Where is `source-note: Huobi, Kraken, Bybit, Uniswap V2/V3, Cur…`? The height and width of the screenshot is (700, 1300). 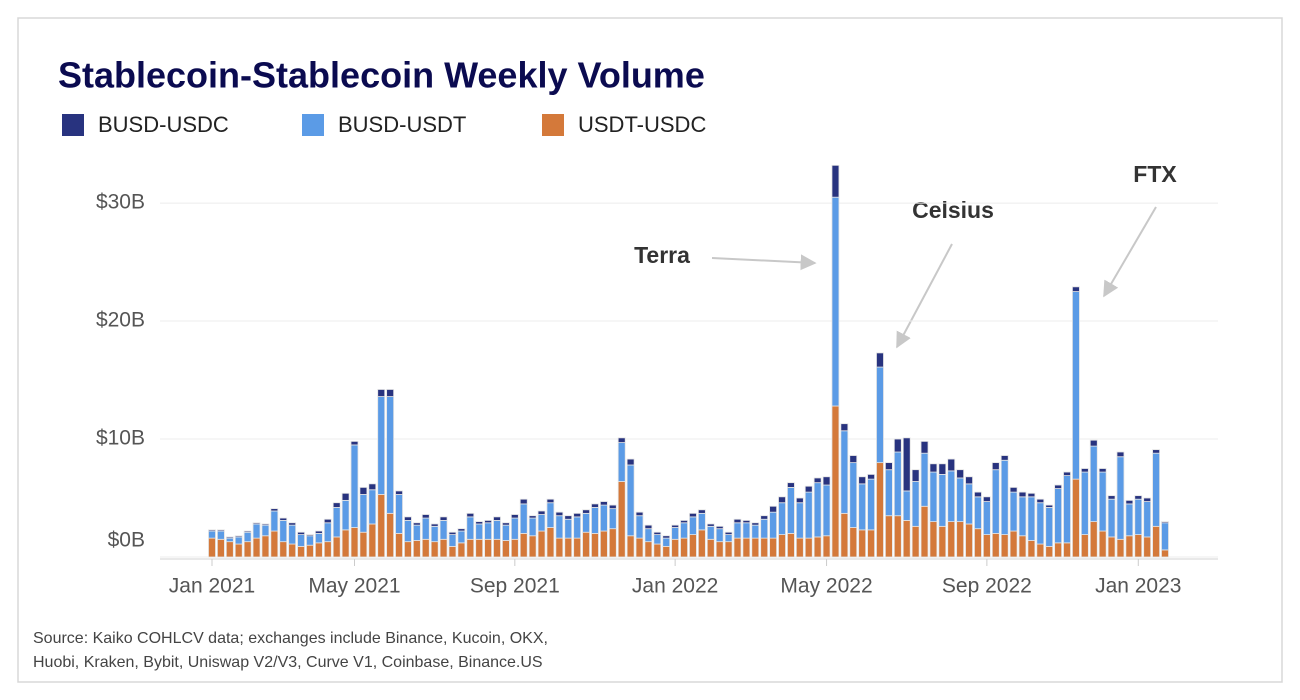 source-note: Huobi, Kraken, Bybit, Uniswap V2/V3, Cur… is located at coordinates (288, 662).